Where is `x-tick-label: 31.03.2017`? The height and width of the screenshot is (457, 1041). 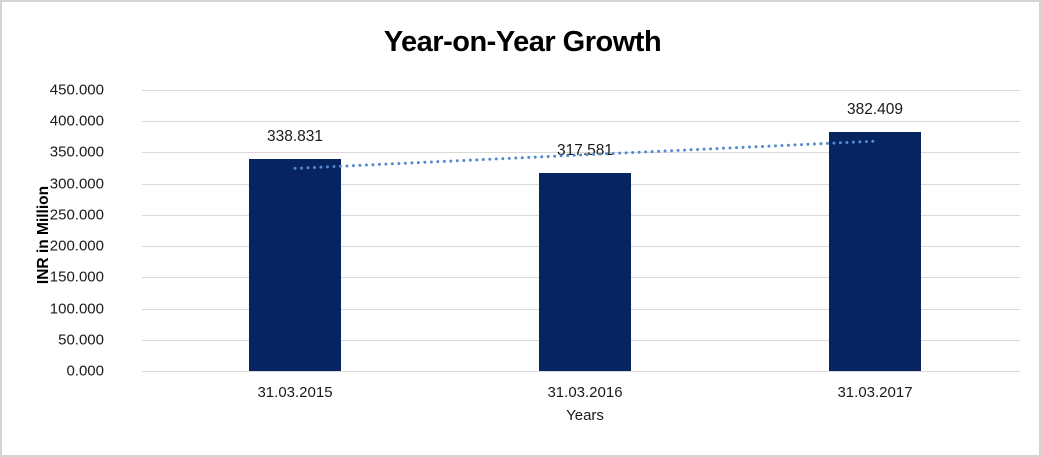 x-tick-label: 31.03.2017 is located at coordinates (875, 392).